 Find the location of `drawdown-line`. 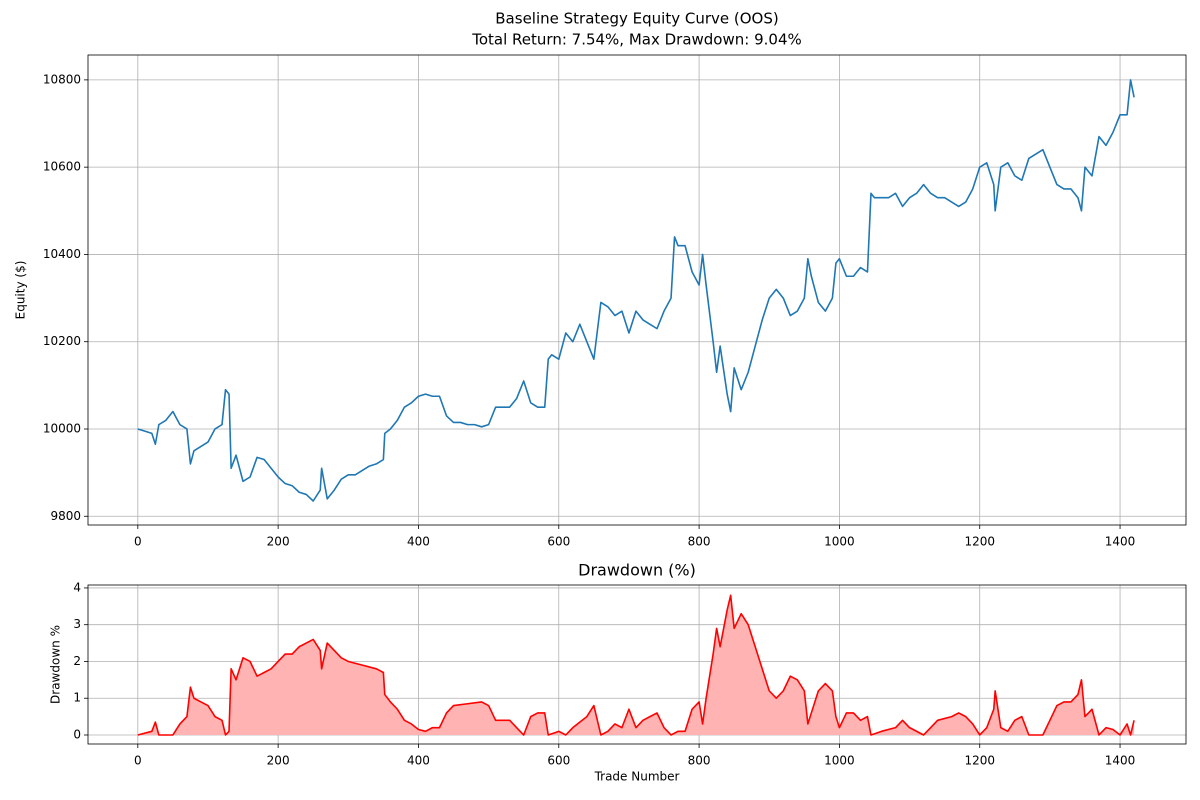

drawdown-line is located at coordinates (636, 665).